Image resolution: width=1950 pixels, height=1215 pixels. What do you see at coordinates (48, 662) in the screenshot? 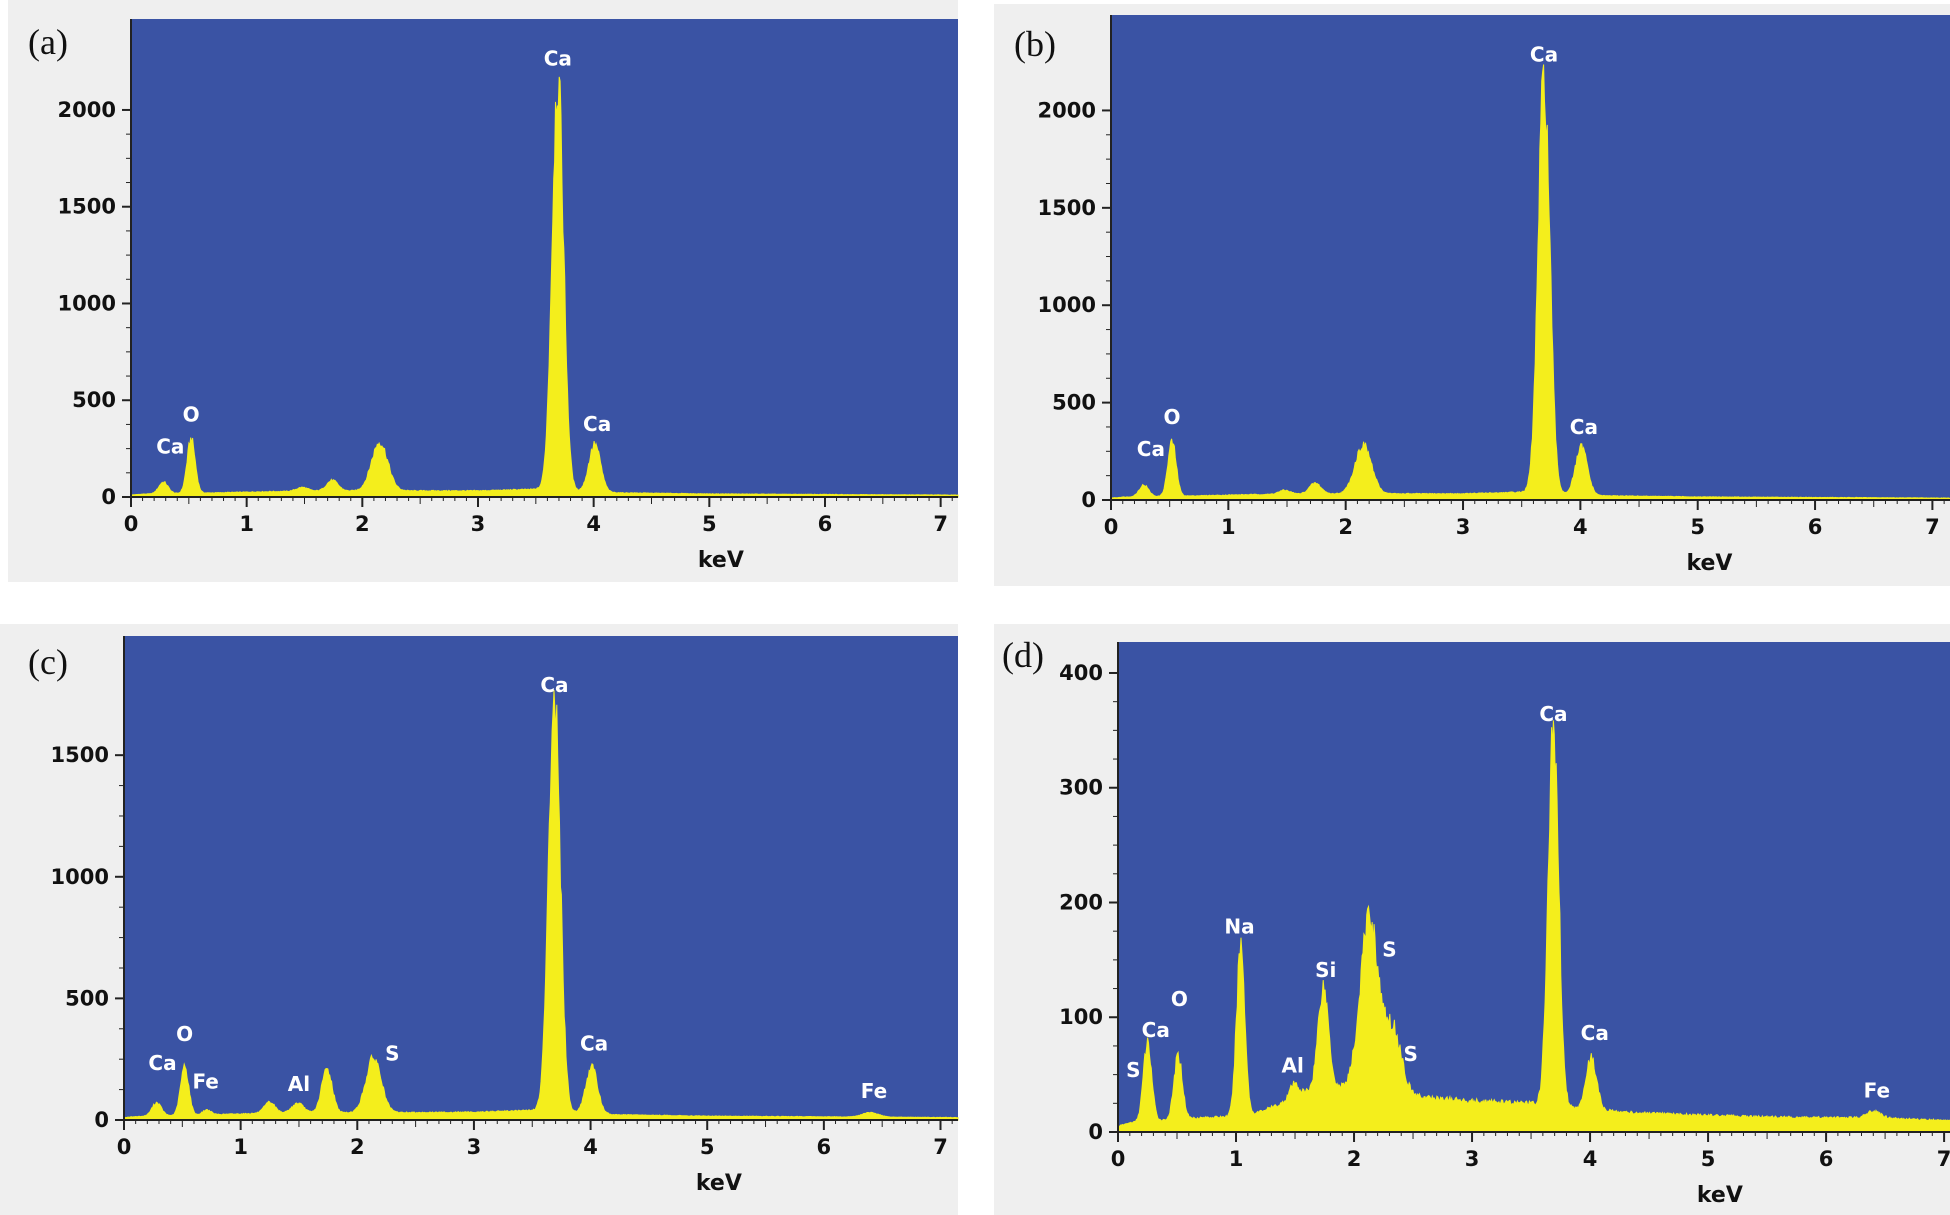
I see `panel-label: (c)` at bounding box center [48, 662].